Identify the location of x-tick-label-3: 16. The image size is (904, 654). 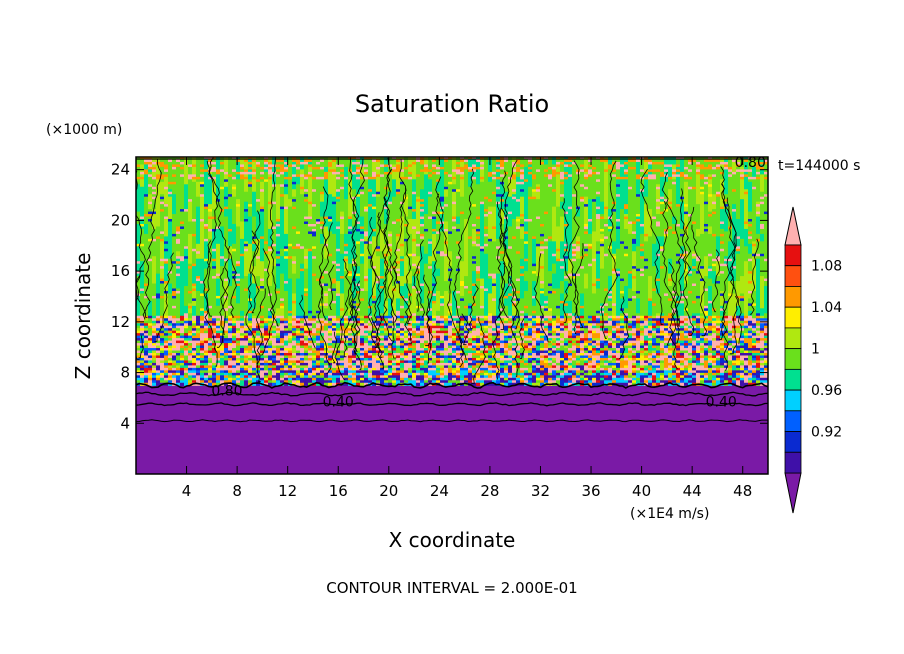
(338, 491).